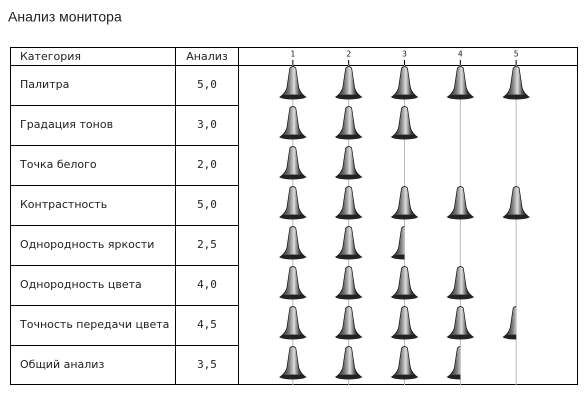 This screenshot has height=400, width=586. I want to click on column-header: Категория, so click(50, 56).